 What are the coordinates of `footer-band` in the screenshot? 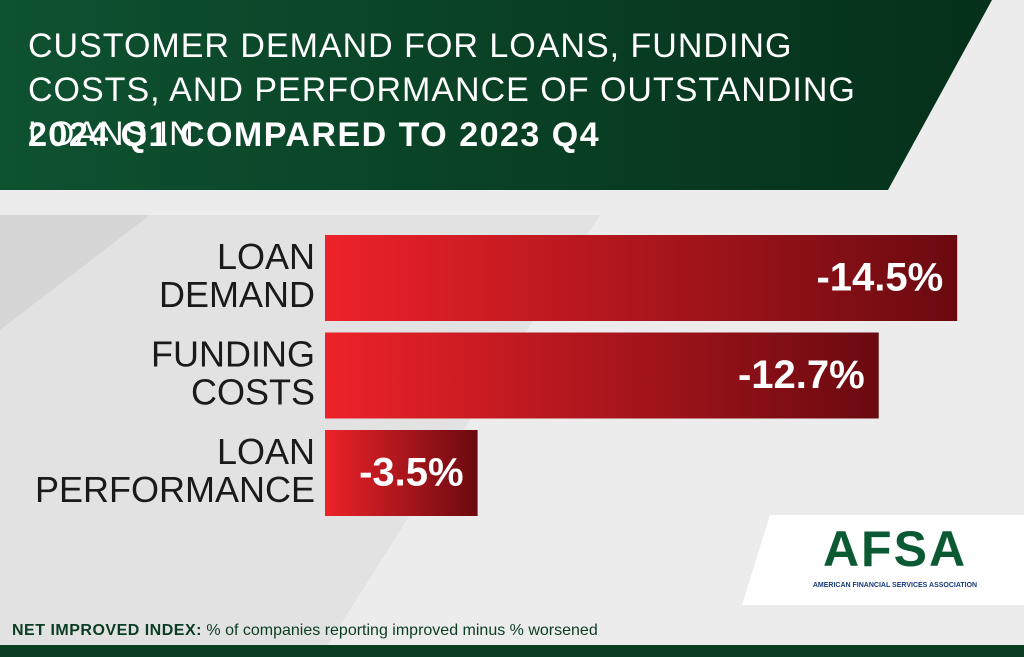 It's located at (512, 651).